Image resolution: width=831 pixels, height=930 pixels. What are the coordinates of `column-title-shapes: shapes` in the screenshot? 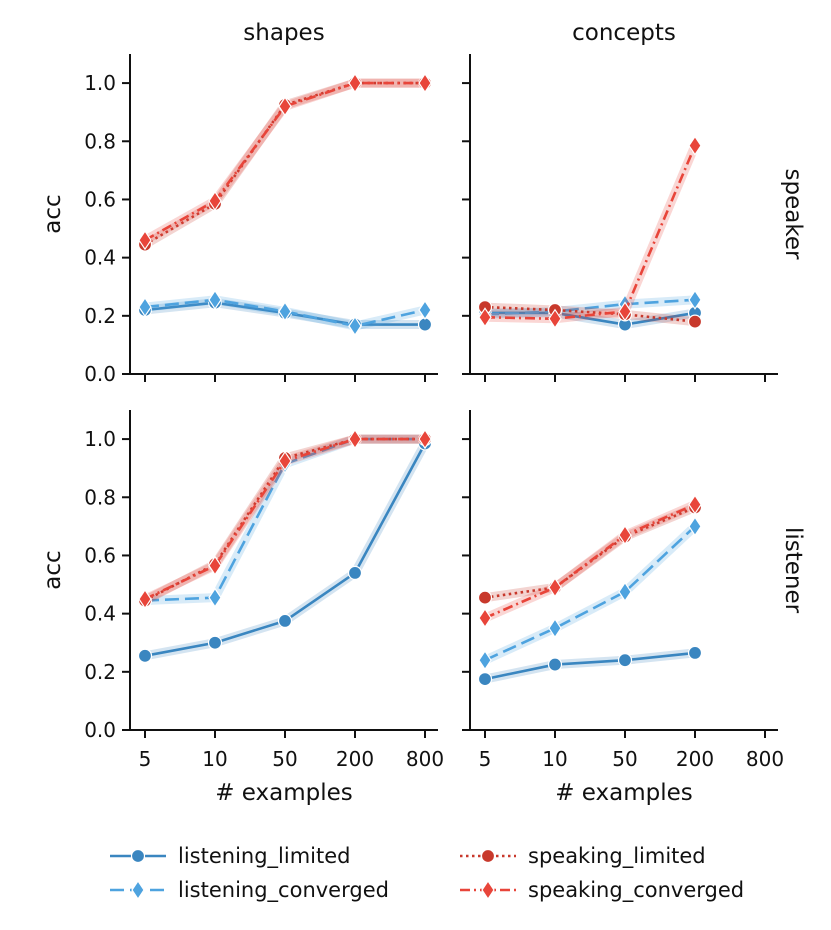 It's located at (283, 33).